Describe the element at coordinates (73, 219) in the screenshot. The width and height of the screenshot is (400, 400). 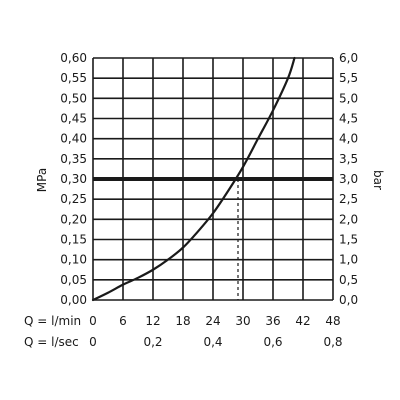
I see `y-left-tick-label: 0,20` at that location.